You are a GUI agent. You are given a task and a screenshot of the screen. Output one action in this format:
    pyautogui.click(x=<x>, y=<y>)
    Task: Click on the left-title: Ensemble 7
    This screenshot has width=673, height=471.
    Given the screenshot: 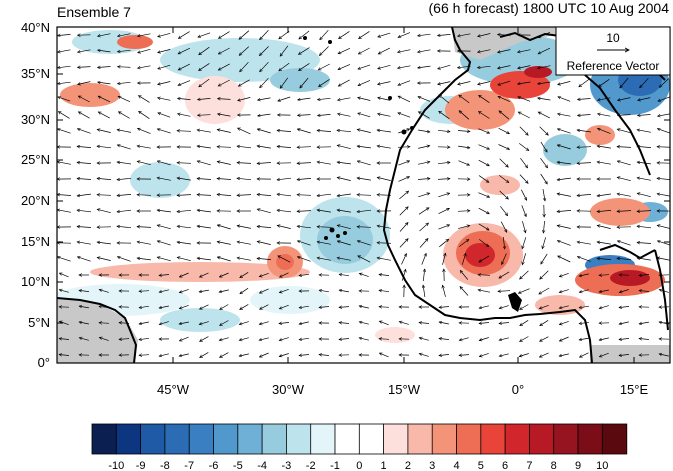 What is the action you would take?
    pyautogui.click(x=94, y=12)
    